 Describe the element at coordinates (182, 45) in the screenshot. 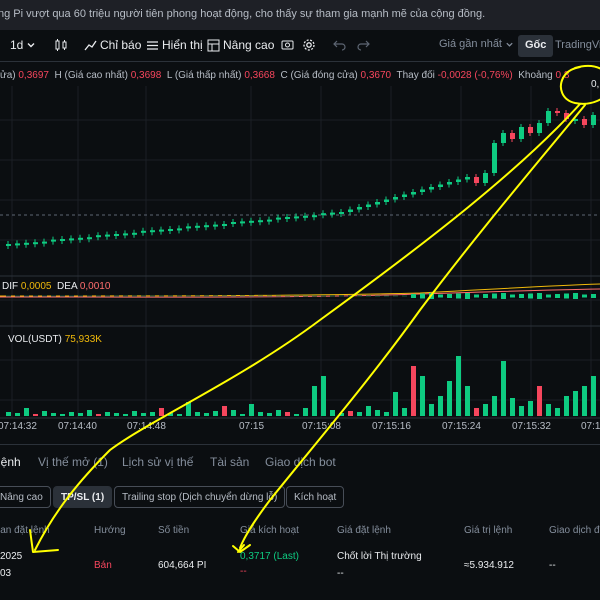

I see `display-label: Hiển thị` at that location.